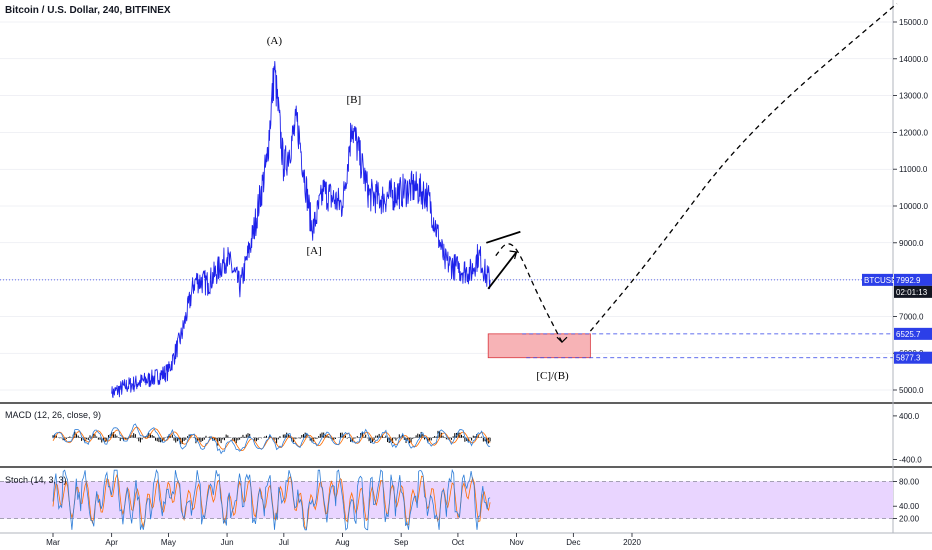  What do you see at coordinates (552, 376) in the screenshot?
I see `wave-label: [C]/(B)` at bounding box center [552, 376].